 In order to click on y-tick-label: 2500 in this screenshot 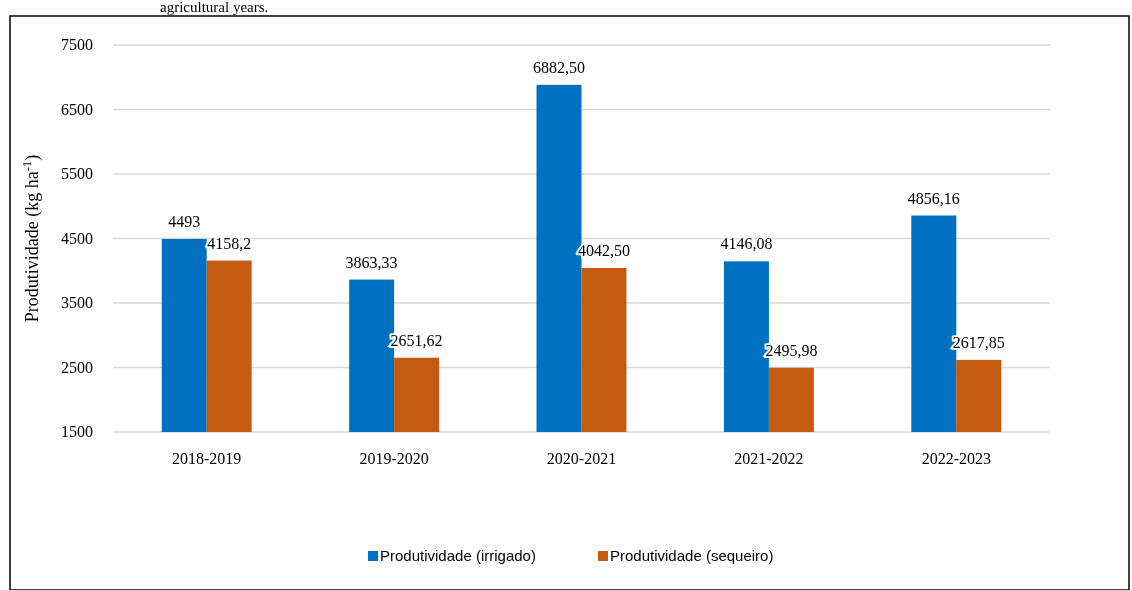, I will do `click(77, 367)`.